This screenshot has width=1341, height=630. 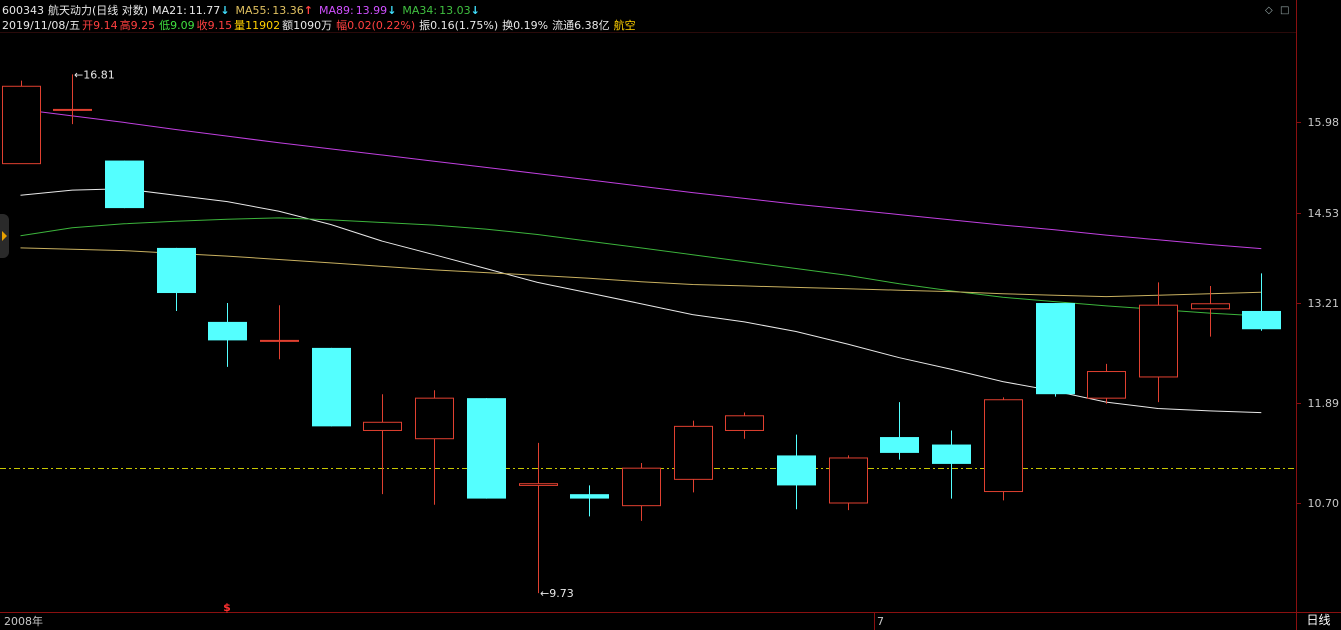 I want to click on change-value: 0.02(0.22%), so click(x=381, y=25).